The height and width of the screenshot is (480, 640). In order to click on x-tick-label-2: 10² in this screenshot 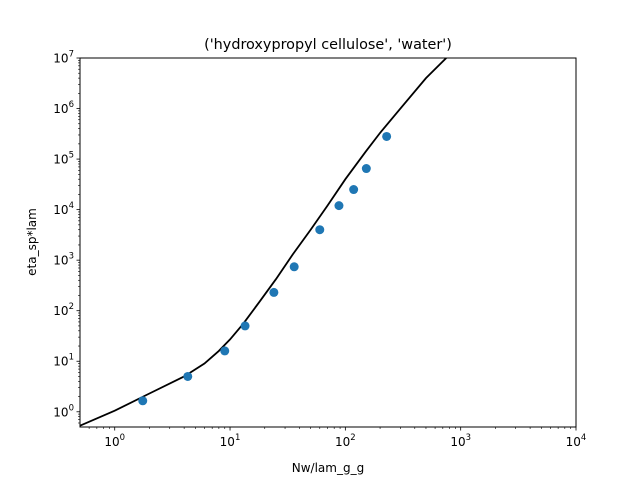, I will do `click(345, 441)`.